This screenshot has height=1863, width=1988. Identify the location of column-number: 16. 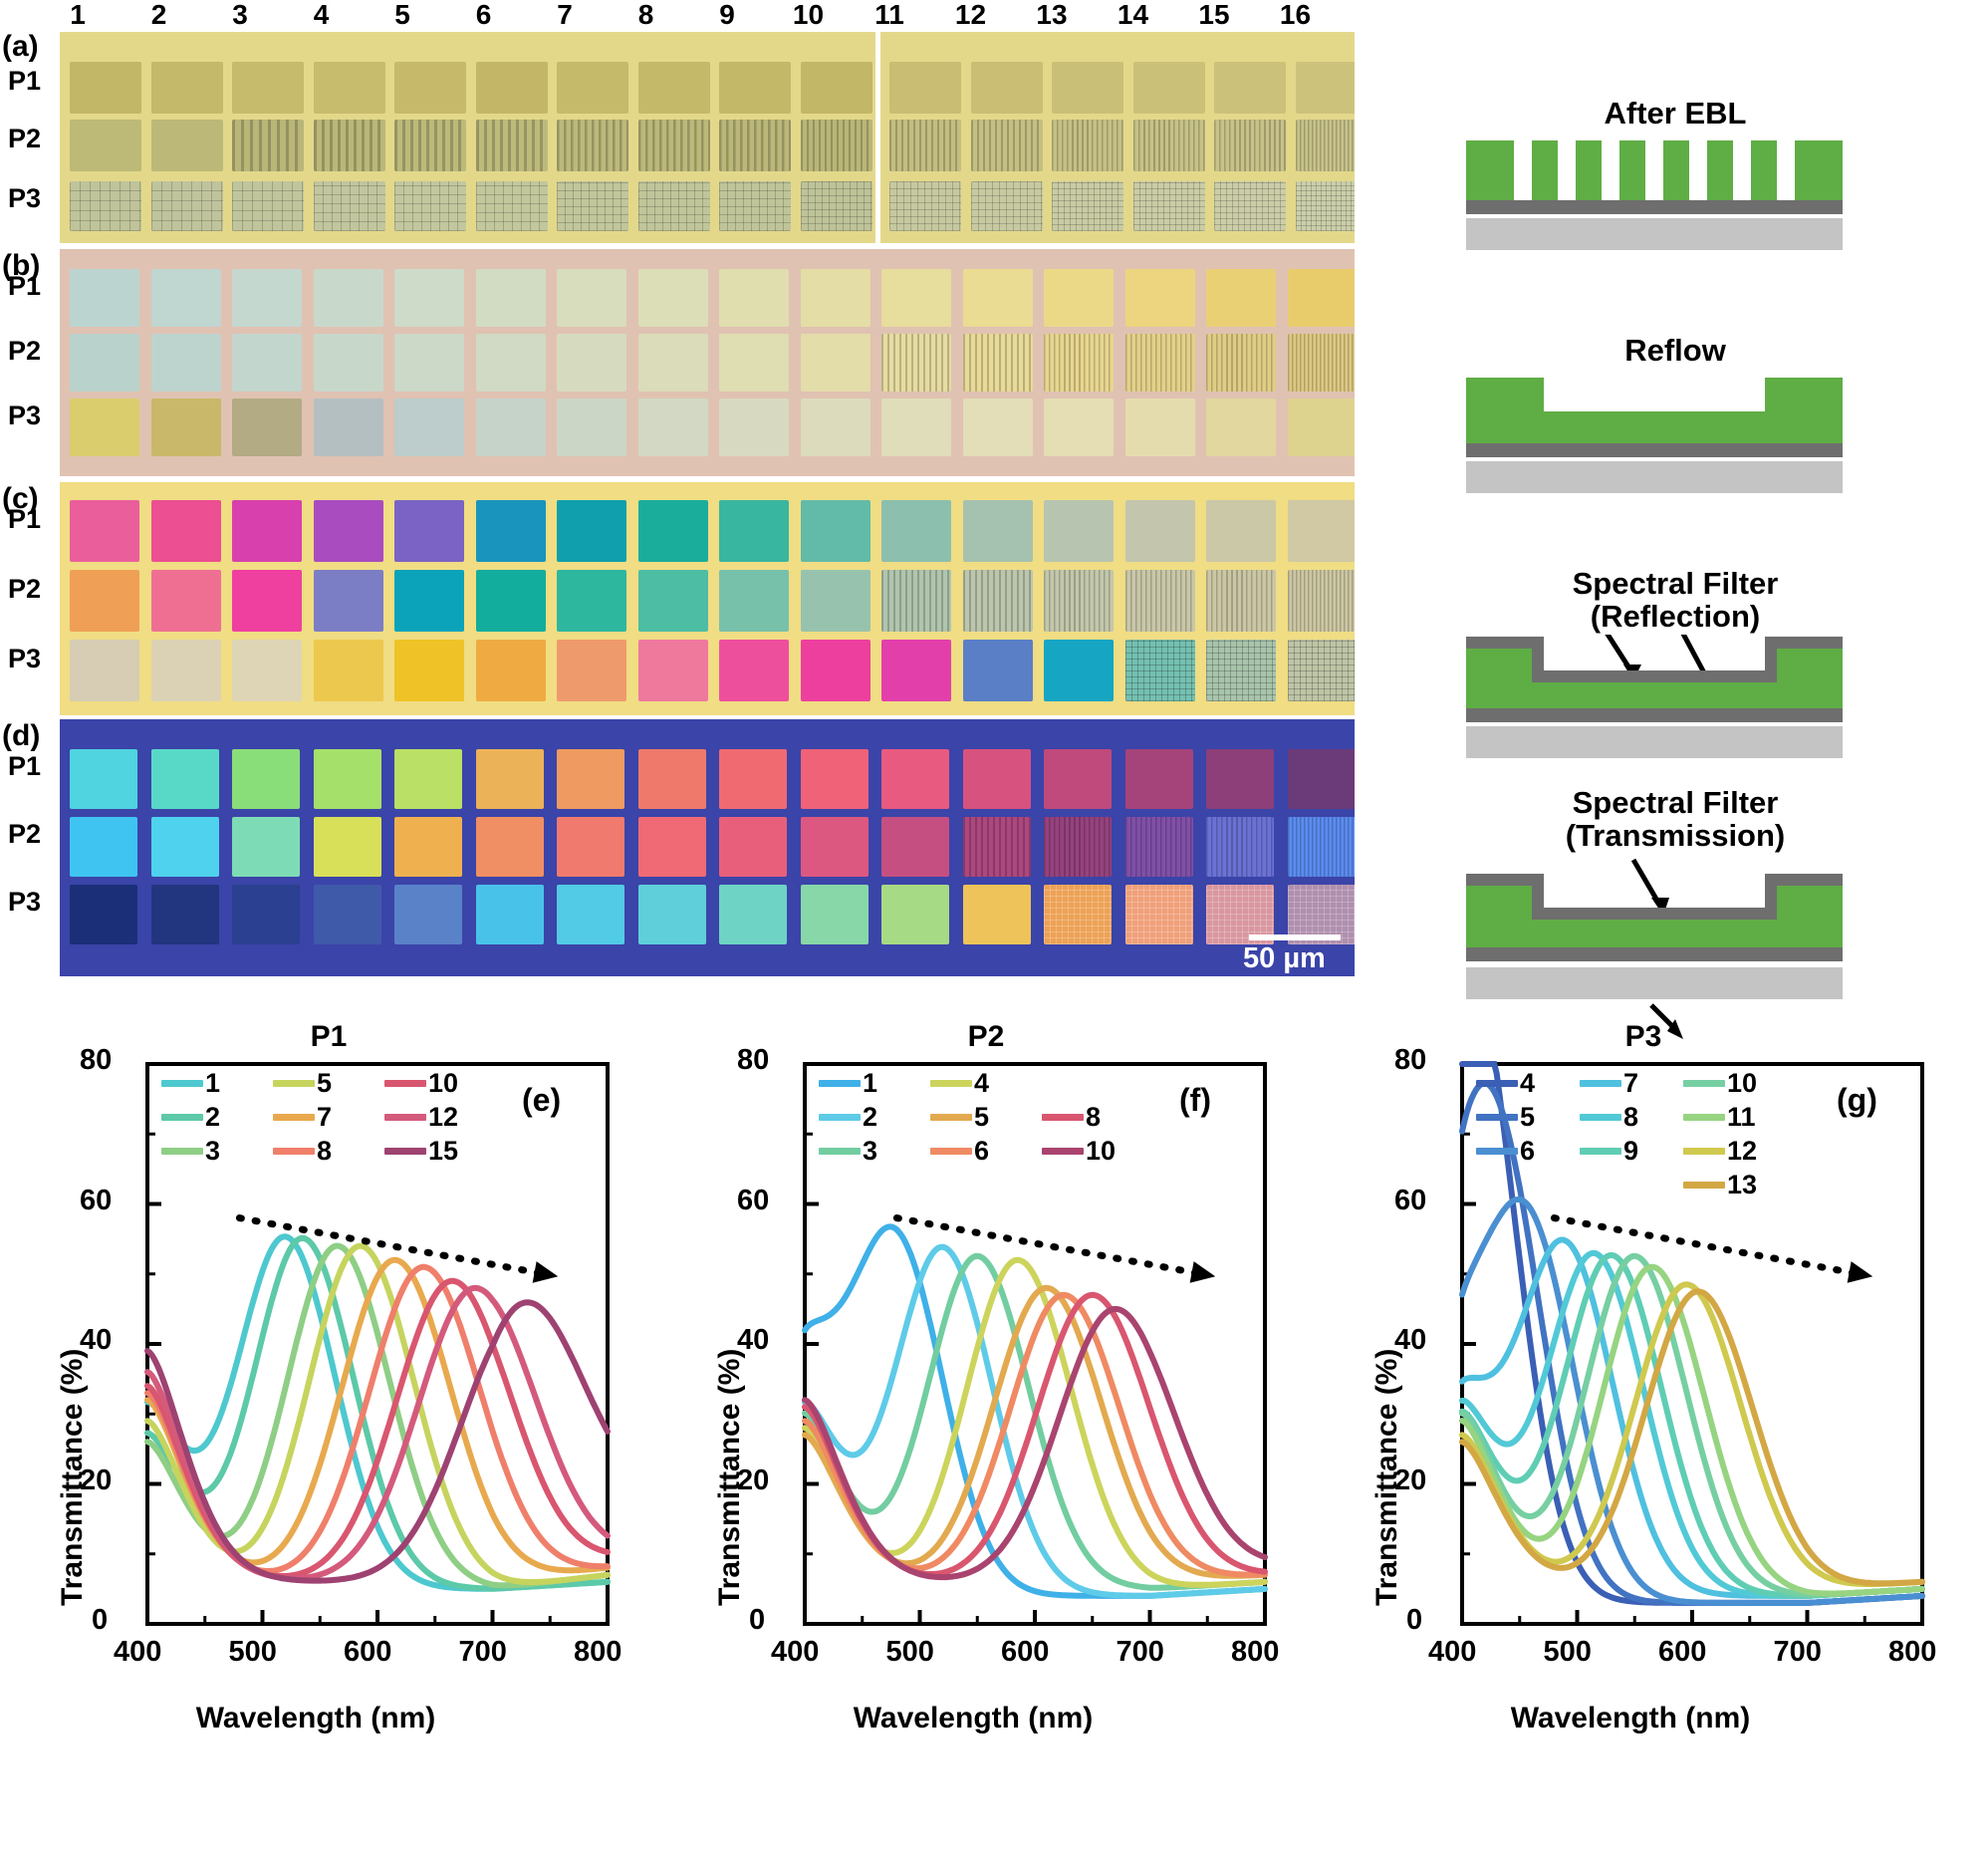
(1295, 15).